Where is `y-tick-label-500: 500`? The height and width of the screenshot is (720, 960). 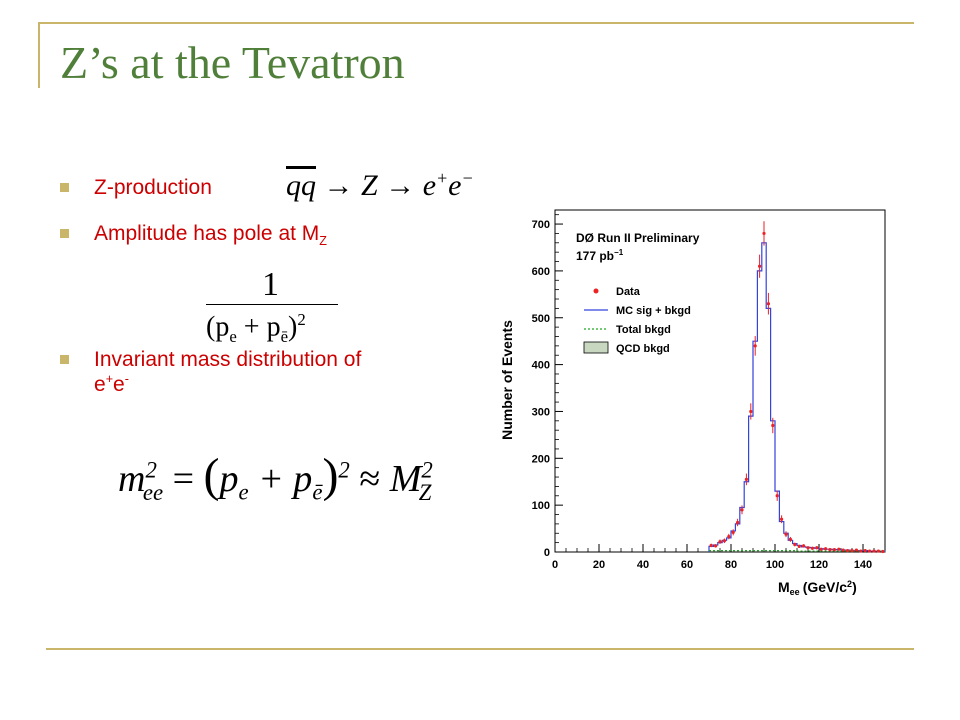 y-tick-label-500: 500 is located at coordinates (541, 319).